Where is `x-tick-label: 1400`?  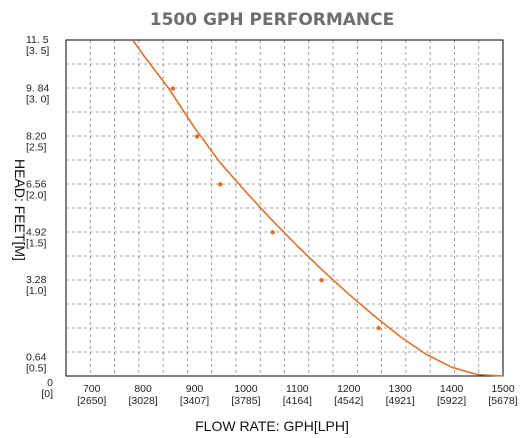 x-tick-label: 1400 is located at coordinates (452, 389).